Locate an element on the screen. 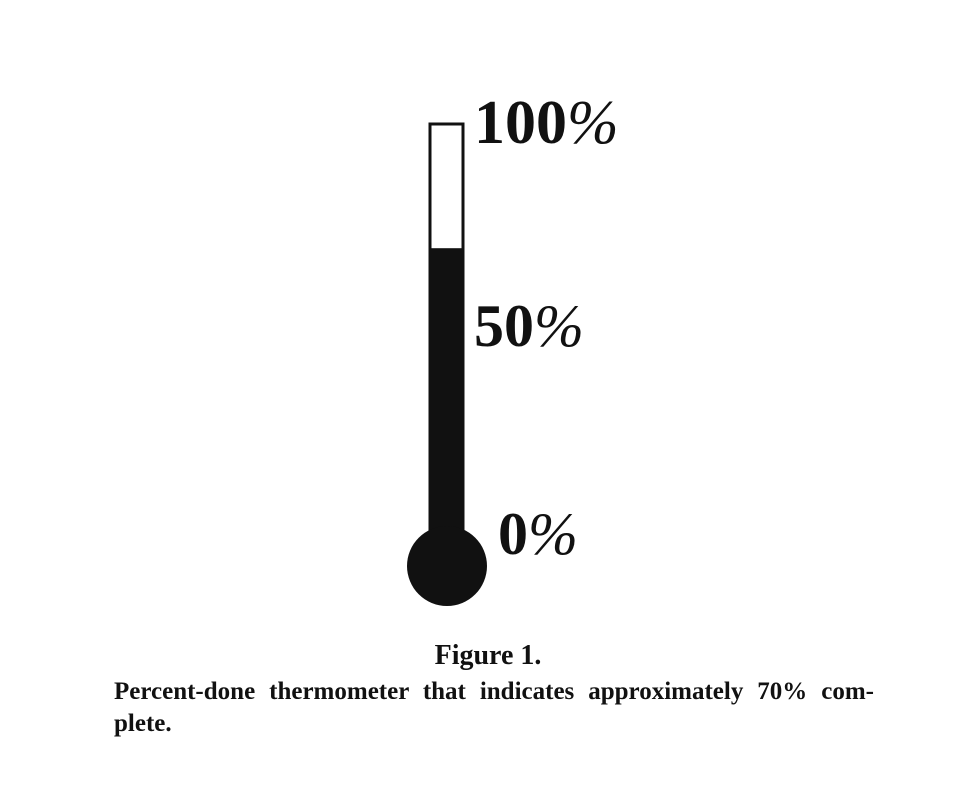  label-100-number: 100 is located at coordinates (520, 123).